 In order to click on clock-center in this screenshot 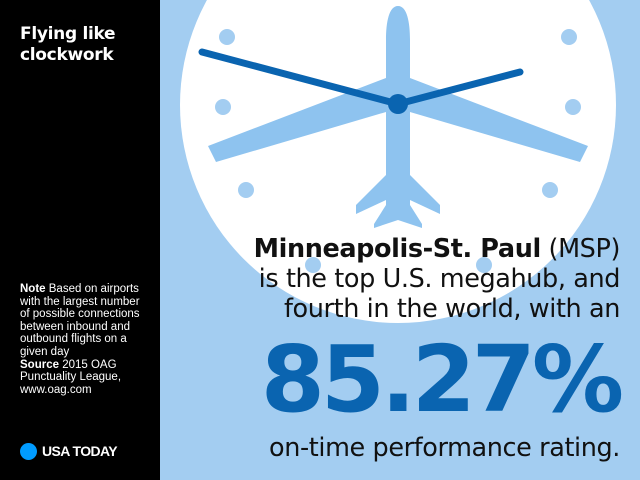, I will do `click(398, 104)`.